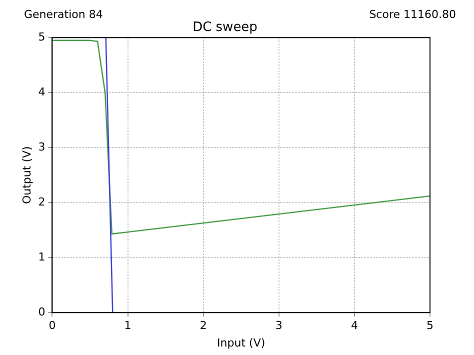  I want to click on y-tick-label: 0, so click(42, 311).